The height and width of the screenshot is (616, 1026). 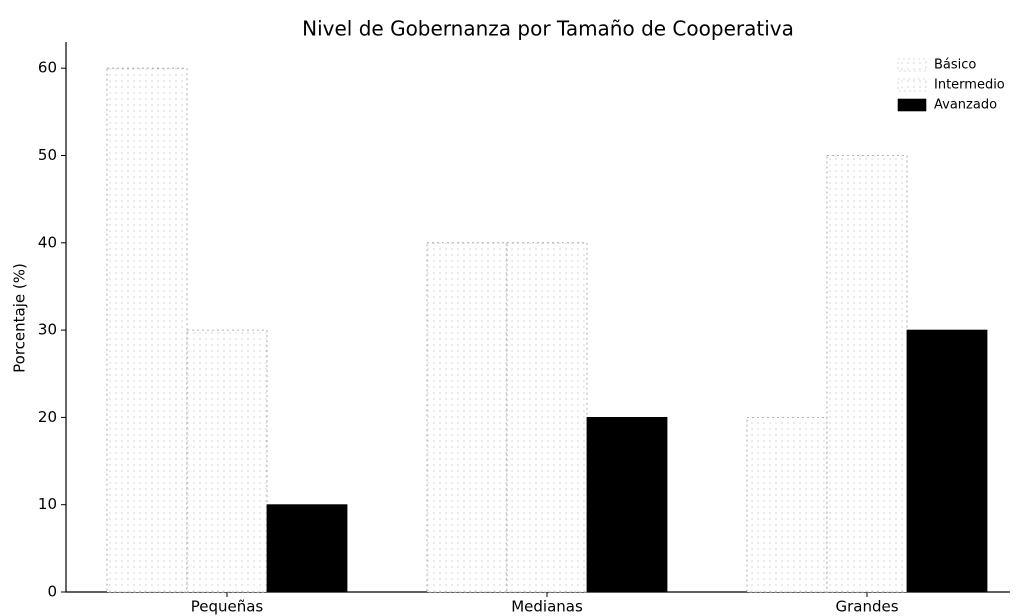 I want to click on legend-label: Avanzado, so click(x=965, y=105).